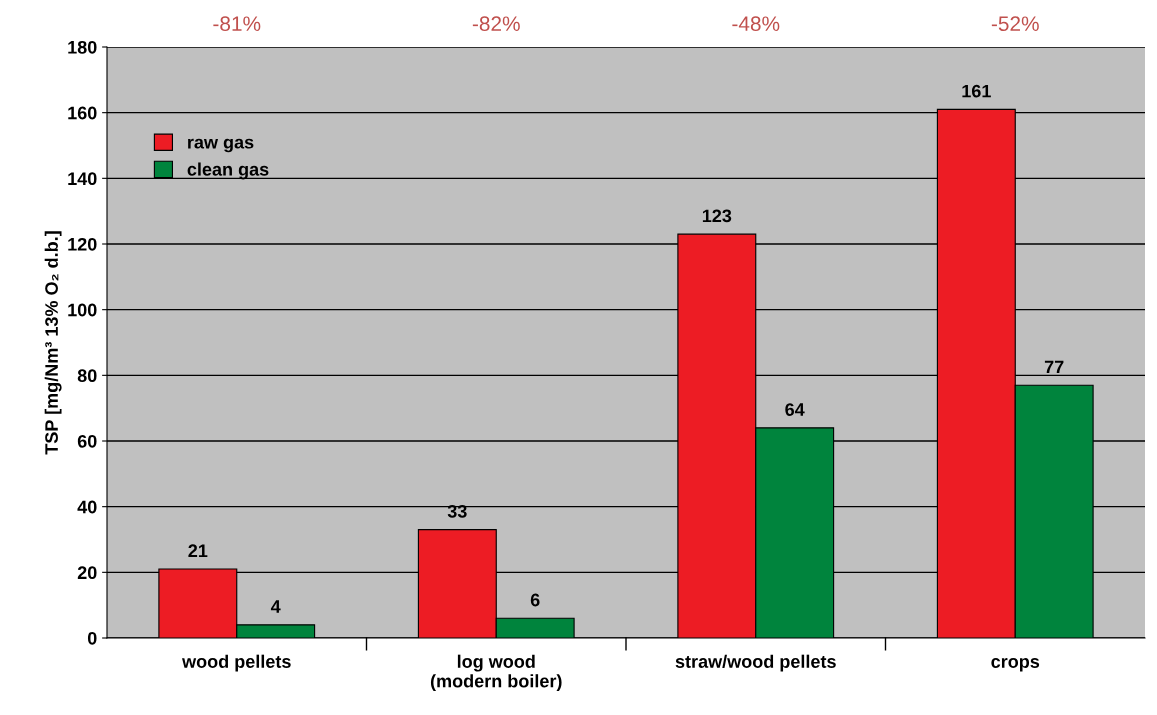 The height and width of the screenshot is (715, 1157). Describe the element at coordinates (82, 47) in the screenshot. I see `y-tick-label: 180` at that location.